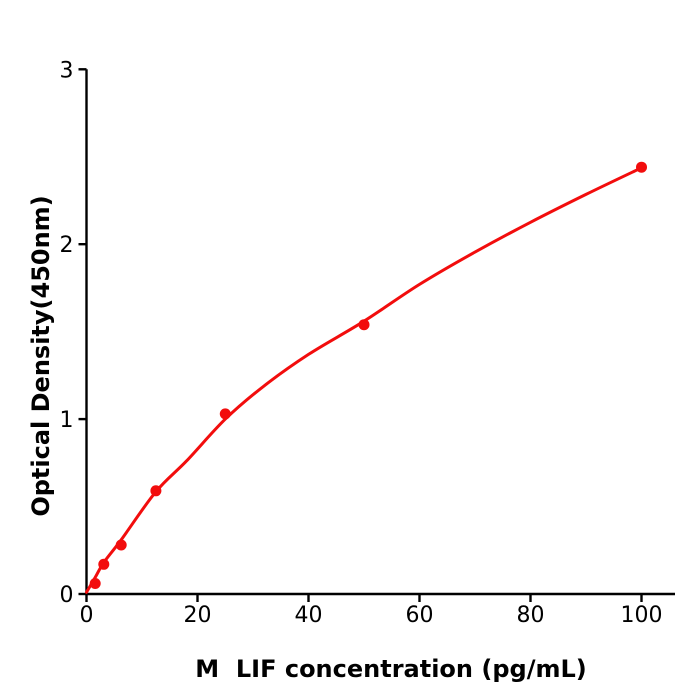 Image resolution: width=700 pixels, height=700 pixels. I want to click on x-tick-label: 100, so click(642, 615).